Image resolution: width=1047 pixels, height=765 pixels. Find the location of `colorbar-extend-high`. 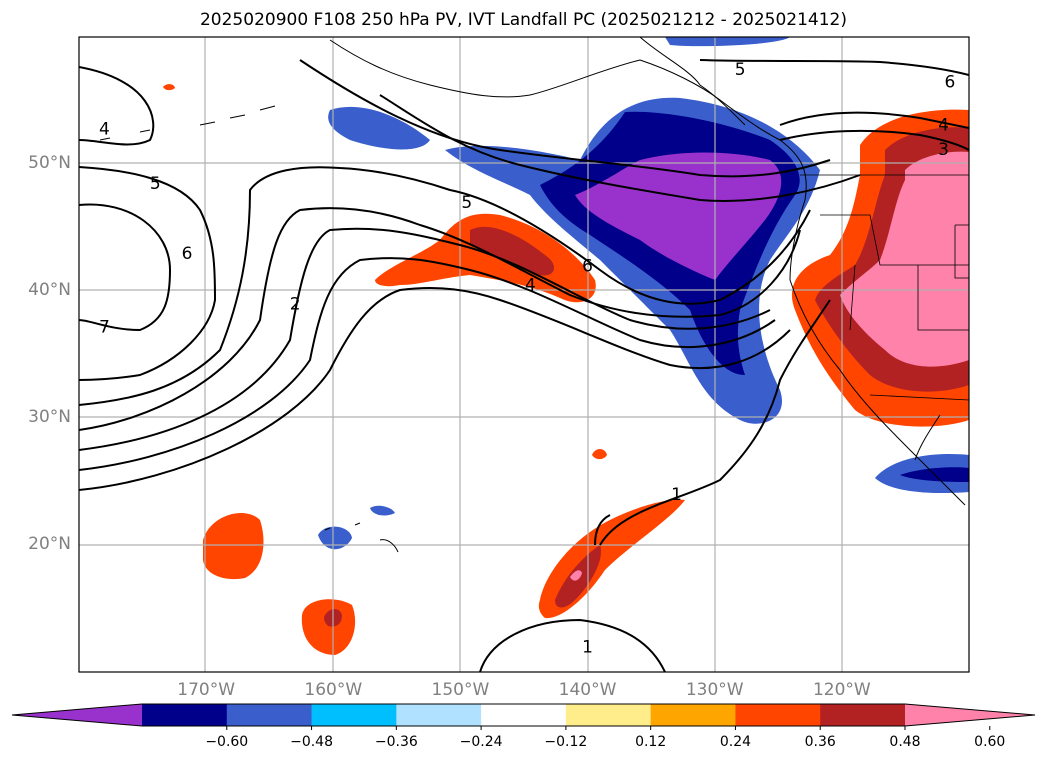

colorbar-extend-high is located at coordinates (970, 715).